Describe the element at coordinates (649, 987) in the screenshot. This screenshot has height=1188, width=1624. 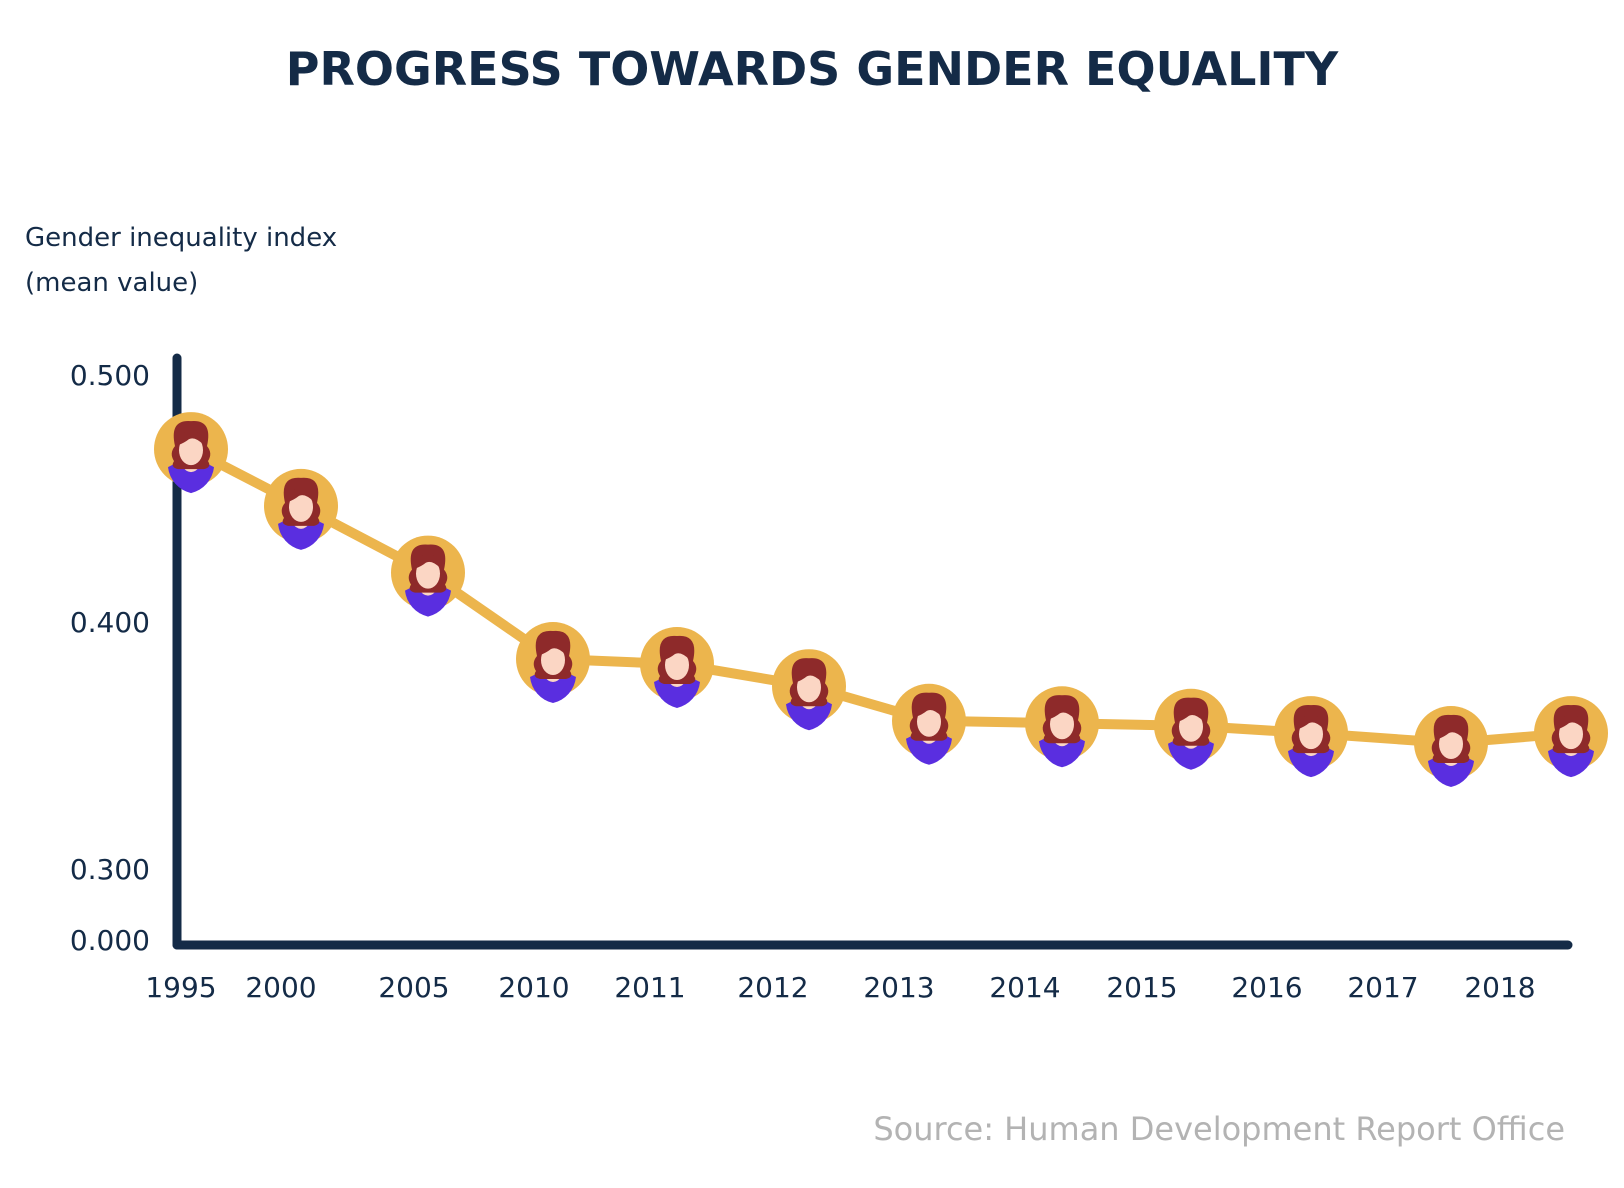
I see `x-tick-label: 2011` at that location.